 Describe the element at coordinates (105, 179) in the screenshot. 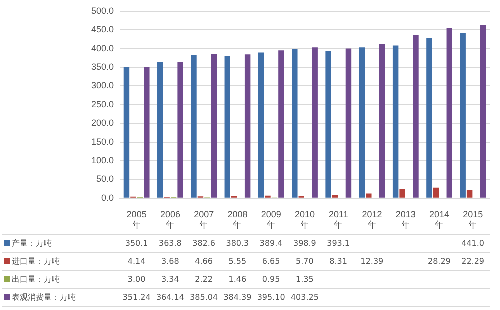

I see `y-tick-label: 50.0` at that location.